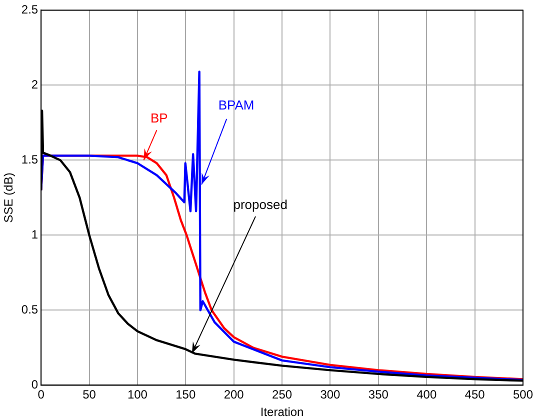  I want to click on x-tick-label: 500, so click(523, 395).